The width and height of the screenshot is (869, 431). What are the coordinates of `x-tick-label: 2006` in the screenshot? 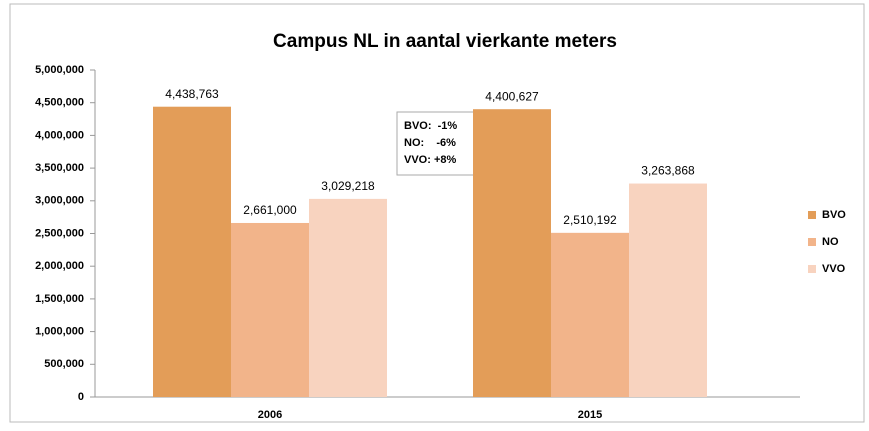 It's located at (270, 415).